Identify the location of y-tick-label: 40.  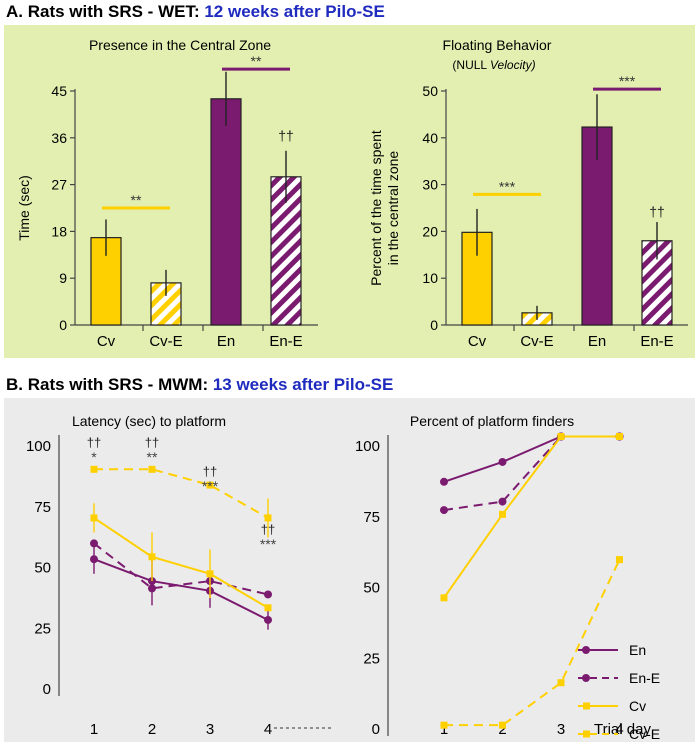
(430, 138).